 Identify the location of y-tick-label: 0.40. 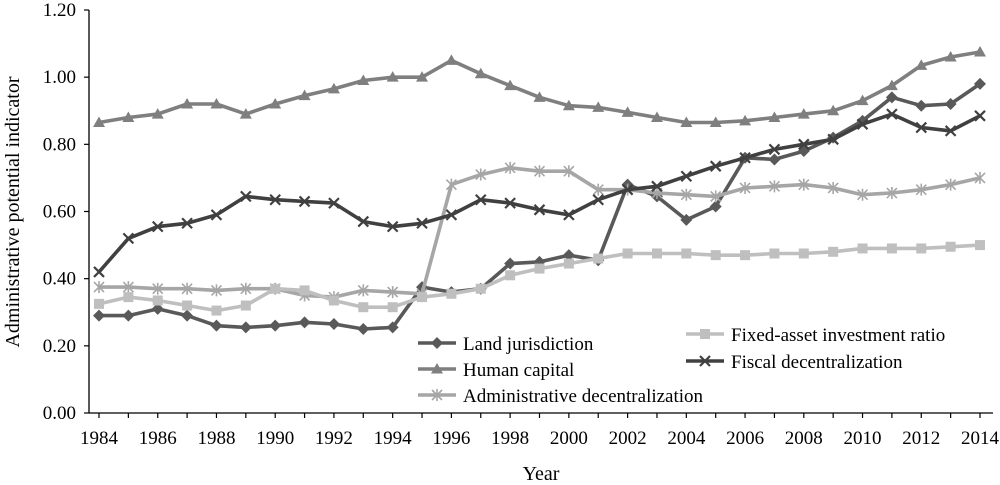
(59, 279).